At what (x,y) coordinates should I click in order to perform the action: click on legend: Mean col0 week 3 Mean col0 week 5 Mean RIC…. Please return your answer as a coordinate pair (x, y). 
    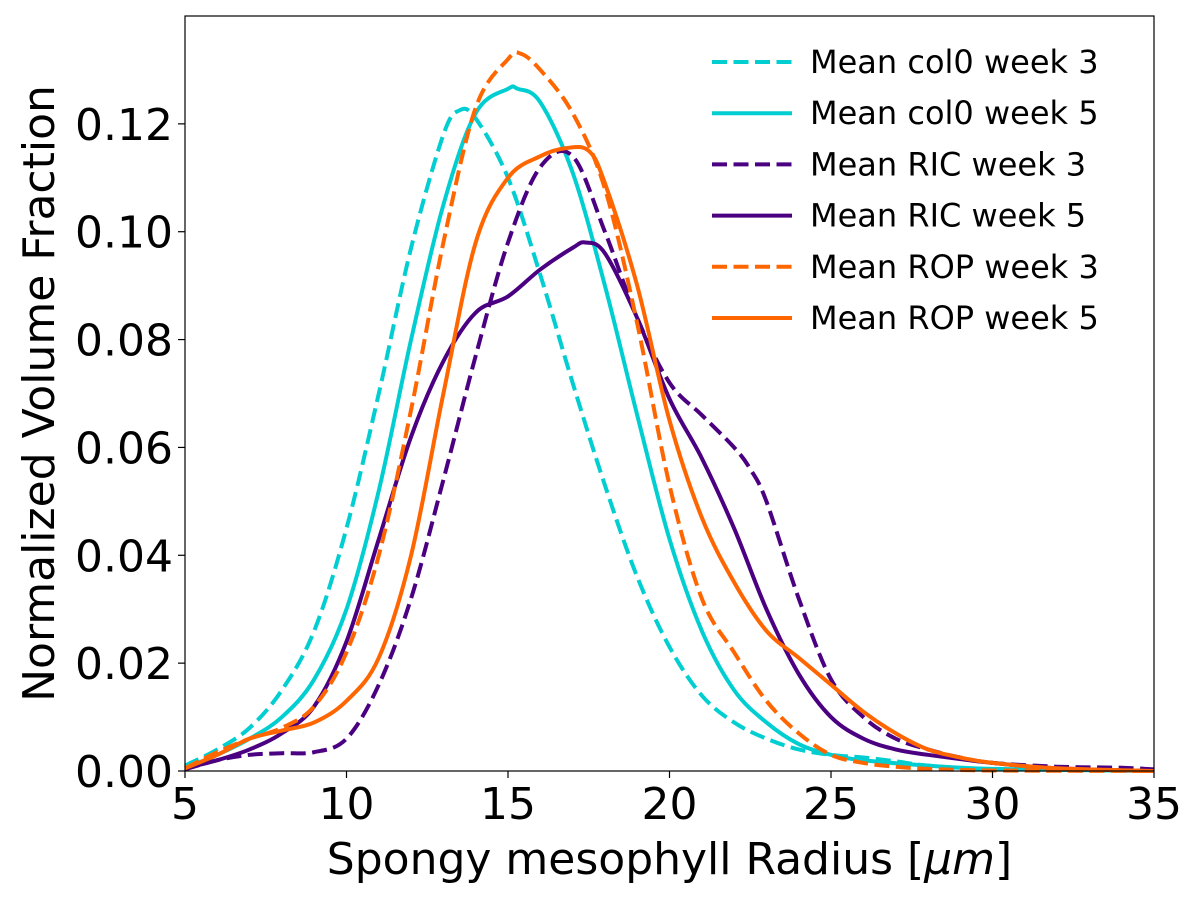
    Looking at the image, I should click on (905, 190).